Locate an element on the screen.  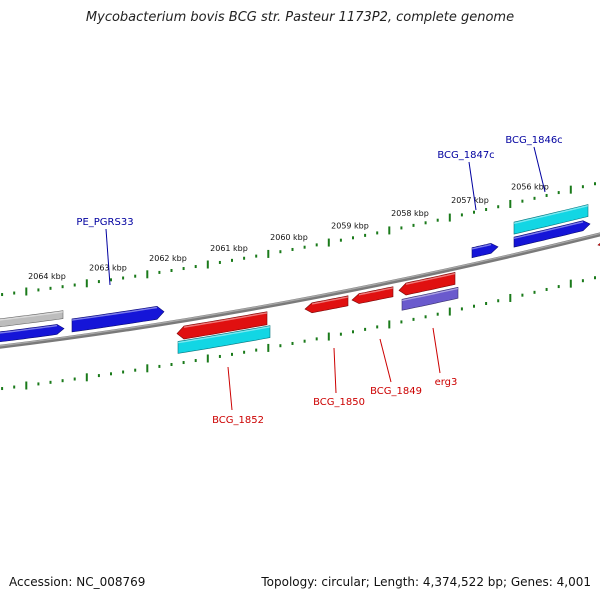
gene-pe-pgrs33 is located at coordinates (118, 319).